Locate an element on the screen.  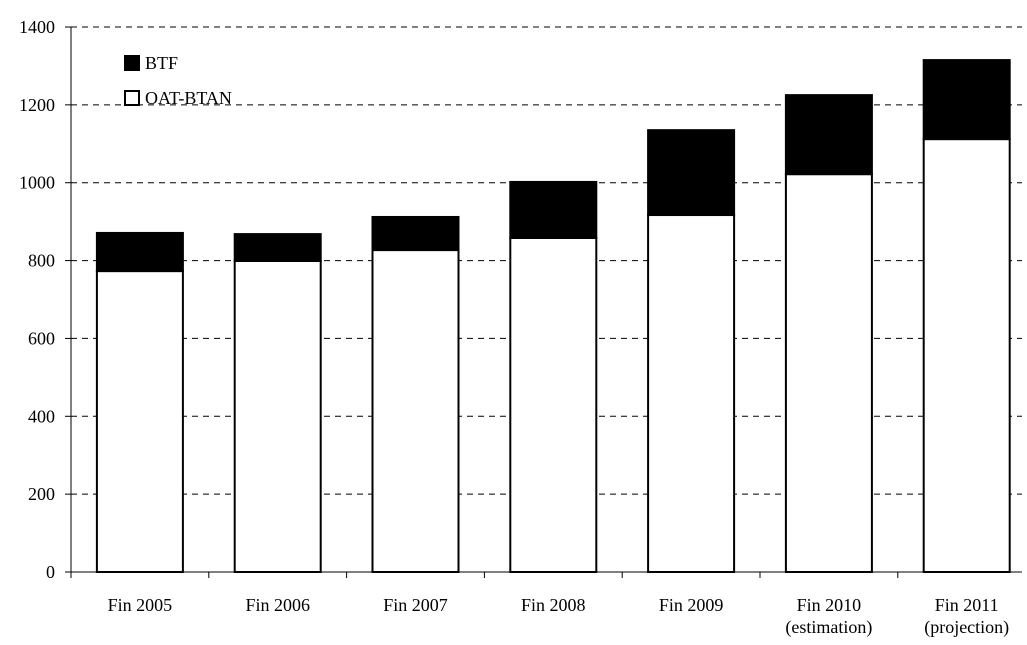
x-tick-label: Fin 2009 is located at coordinates (691, 605).